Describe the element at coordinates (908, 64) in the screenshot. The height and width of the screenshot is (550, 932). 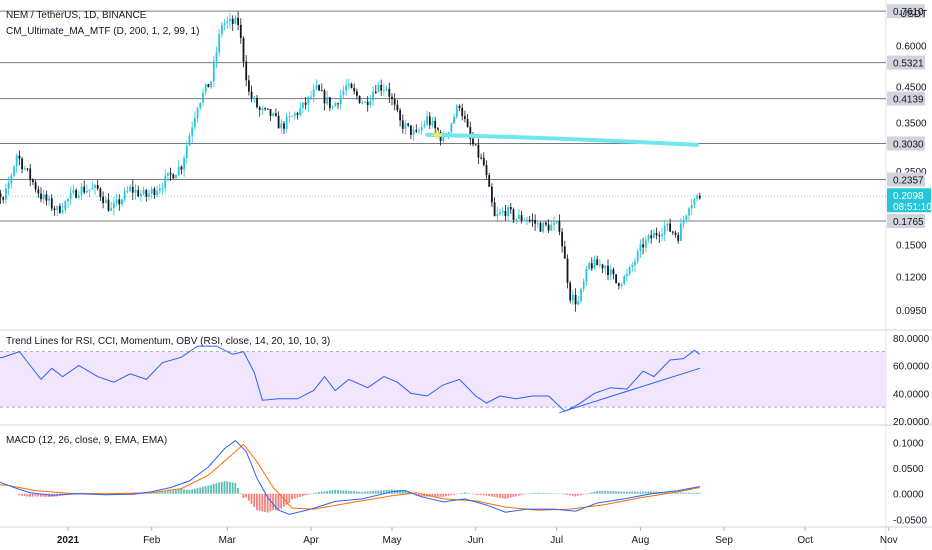
I see `price-level-label: 0.5321` at that location.